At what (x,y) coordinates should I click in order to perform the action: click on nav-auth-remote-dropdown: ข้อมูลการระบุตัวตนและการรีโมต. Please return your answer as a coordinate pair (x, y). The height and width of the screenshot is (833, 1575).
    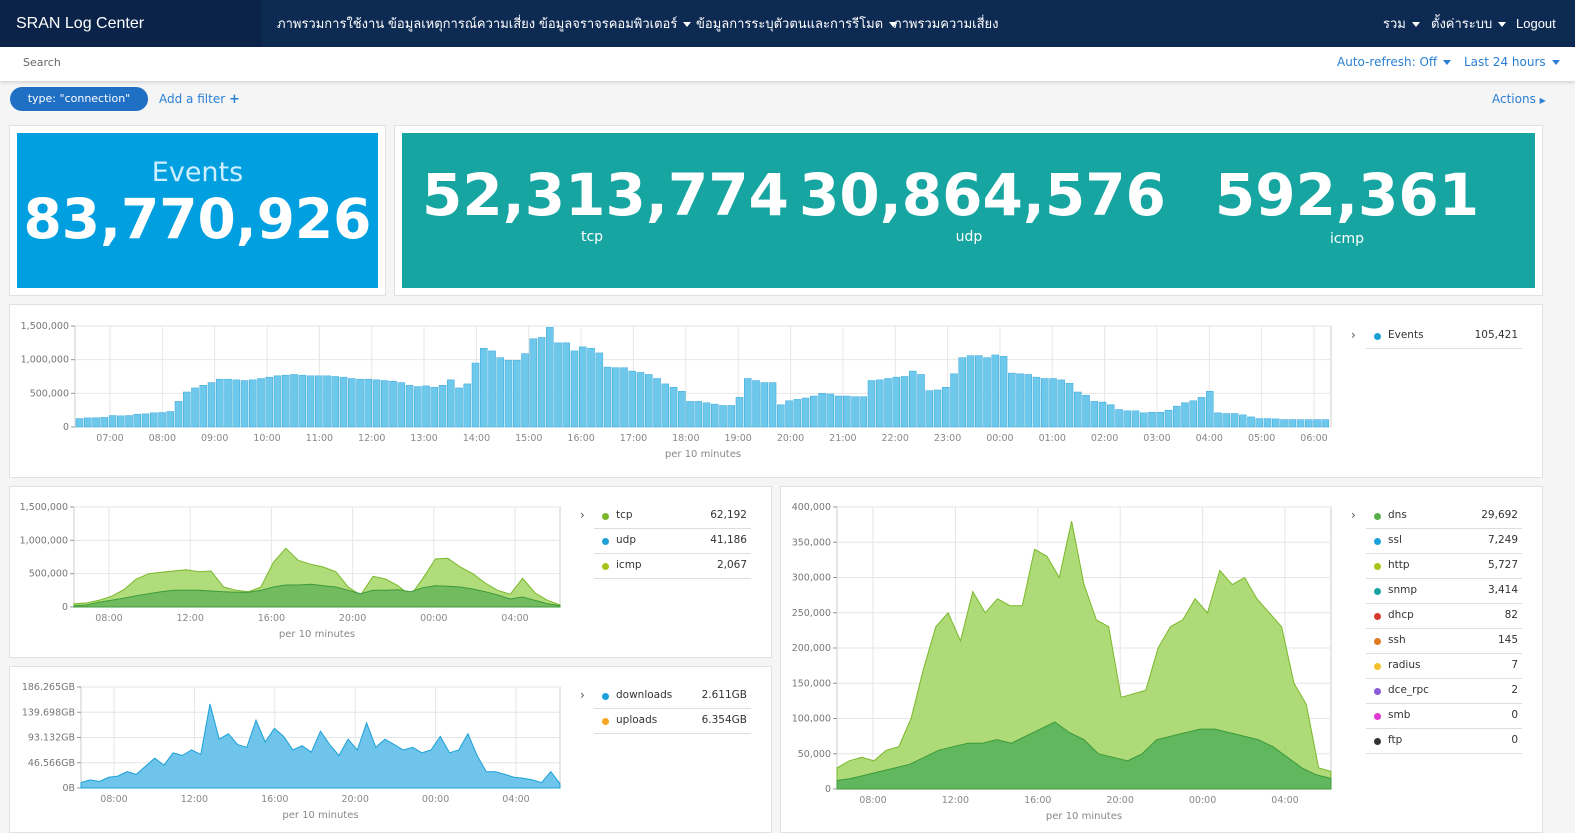
    Looking at the image, I should click on (796, 23).